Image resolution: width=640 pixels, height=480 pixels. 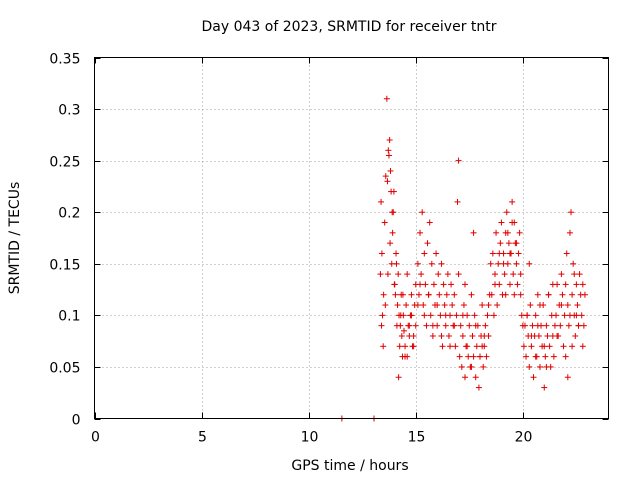 What do you see at coordinates (524, 438) in the screenshot?
I see `x-tick-label: 20` at bounding box center [524, 438].